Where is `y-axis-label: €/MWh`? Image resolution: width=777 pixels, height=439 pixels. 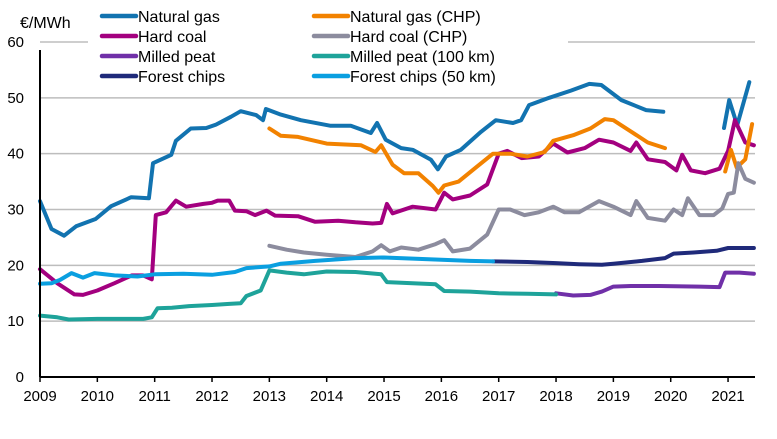 y-axis-label: €/MWh is located at coordinates (45, 23).